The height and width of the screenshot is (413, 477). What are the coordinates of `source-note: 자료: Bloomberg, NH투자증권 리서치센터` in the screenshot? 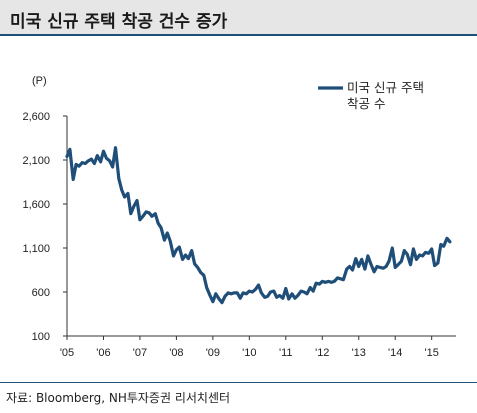 It's located at (118, 398).